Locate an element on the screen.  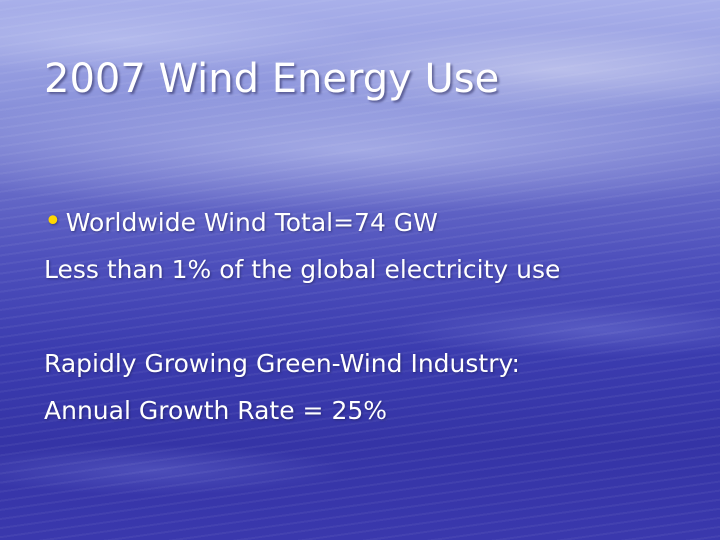
bullet-line-worldwide-total: • Worldwide Wind Total=74 GW is located at coordinates (374, 222).